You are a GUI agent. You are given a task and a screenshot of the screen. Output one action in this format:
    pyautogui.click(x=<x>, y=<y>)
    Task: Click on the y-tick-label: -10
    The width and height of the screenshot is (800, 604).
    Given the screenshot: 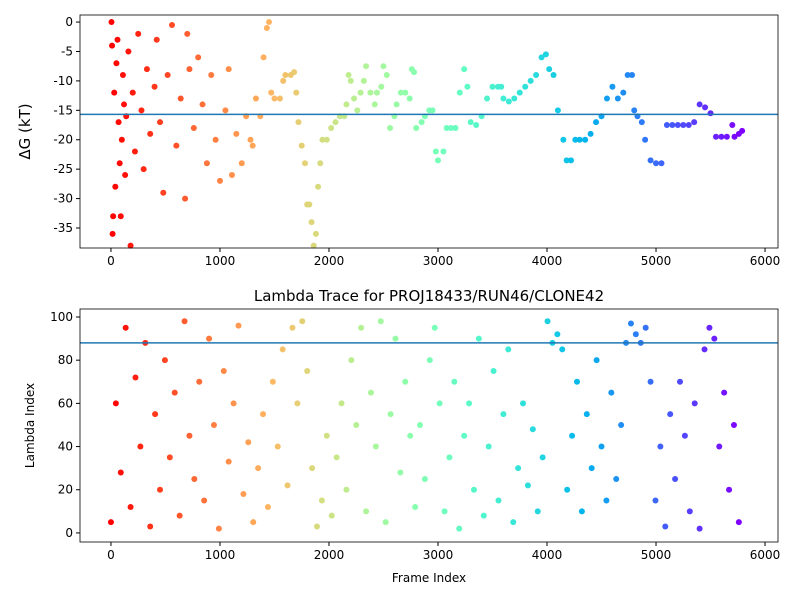 What is the action you would take?
    pyautogui.click(x=63, y=81)
    